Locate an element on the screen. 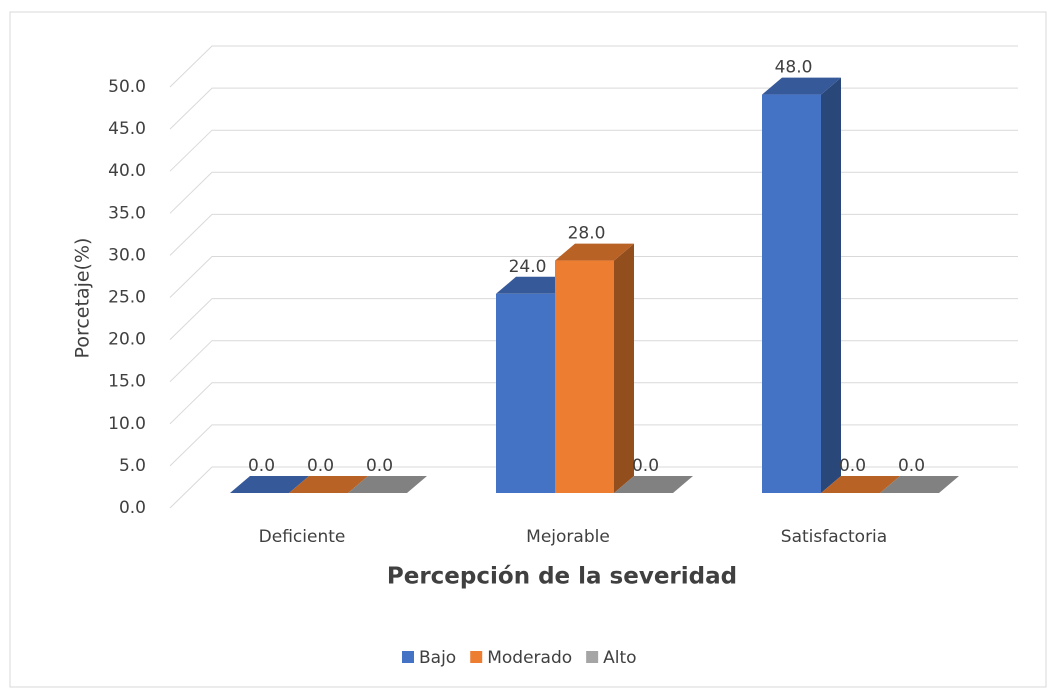 The height and width of the screenshot is (688, 1057). legend-label: Moderado is located at coordinates (529, 658).